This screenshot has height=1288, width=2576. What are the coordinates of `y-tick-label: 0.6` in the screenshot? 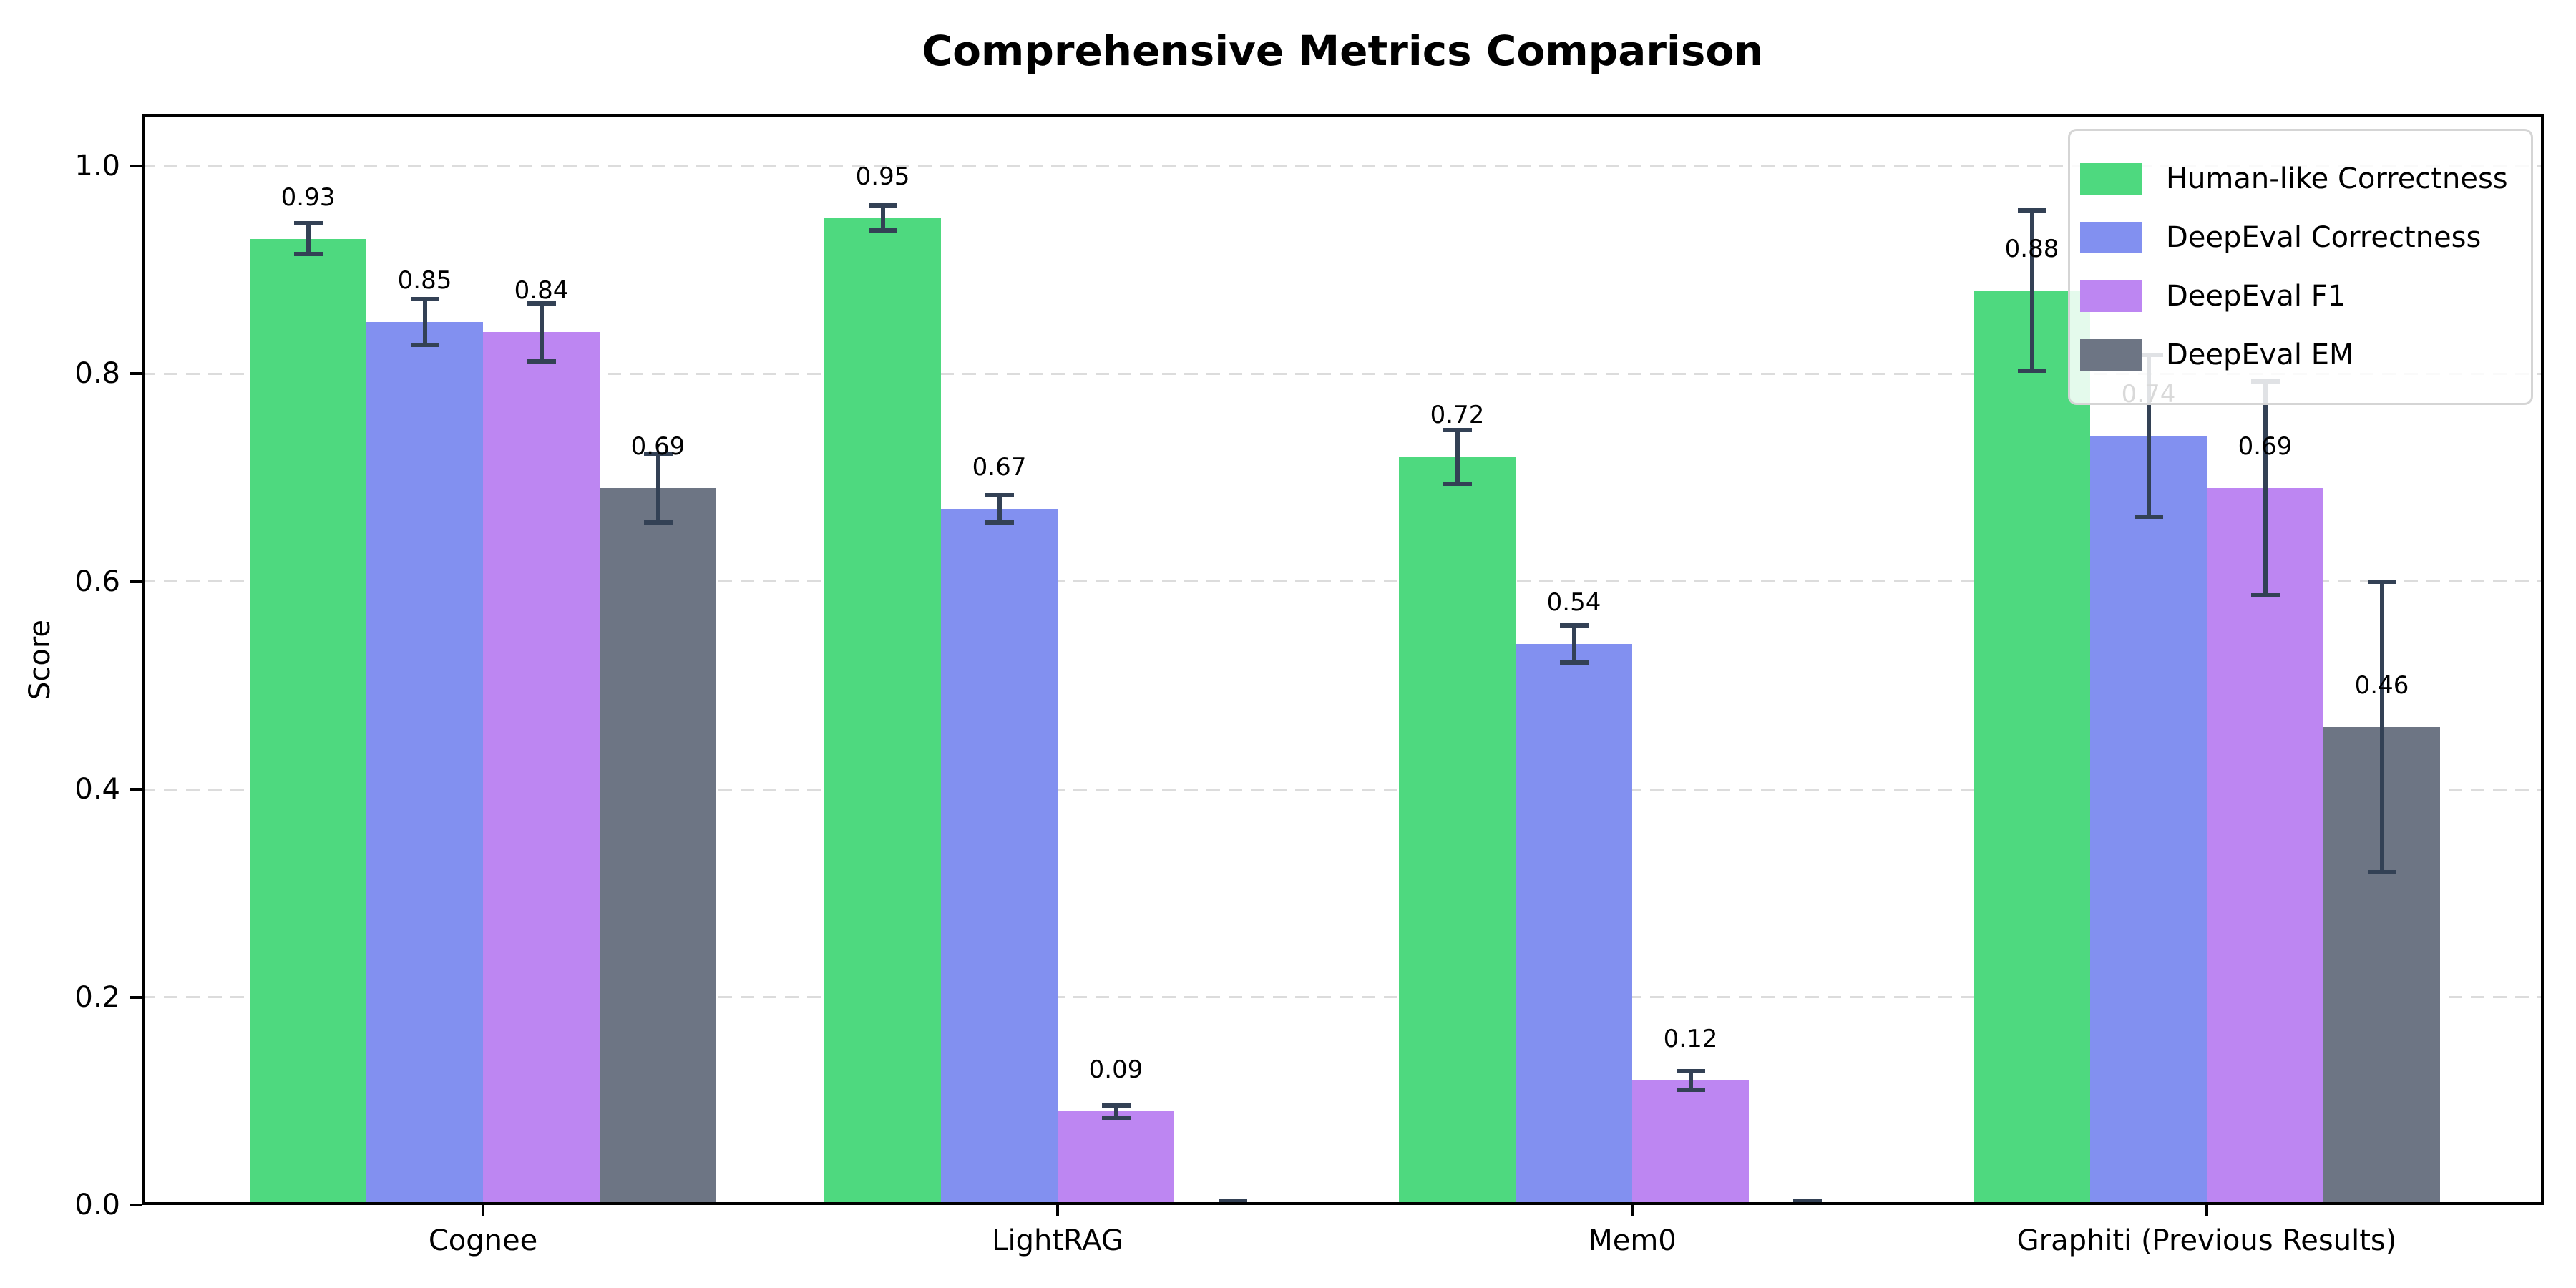 It's located at (97, 581).